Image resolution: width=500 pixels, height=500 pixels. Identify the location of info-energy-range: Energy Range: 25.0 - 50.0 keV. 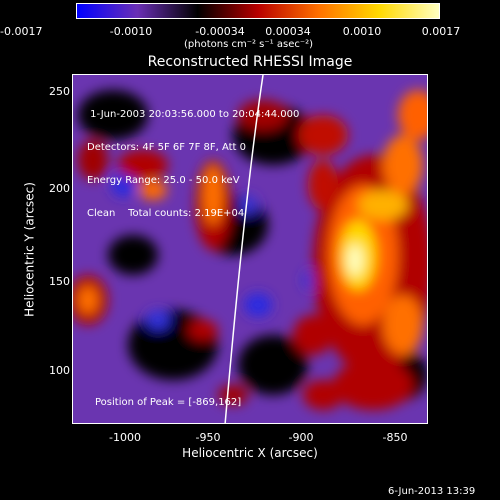
(163, 180).